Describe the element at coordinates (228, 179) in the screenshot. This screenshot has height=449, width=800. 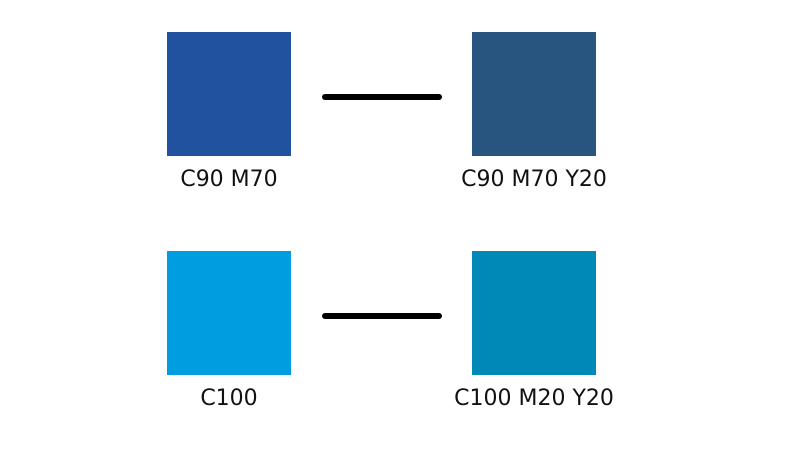
I see `swatch-label: C90 M70` at that location.